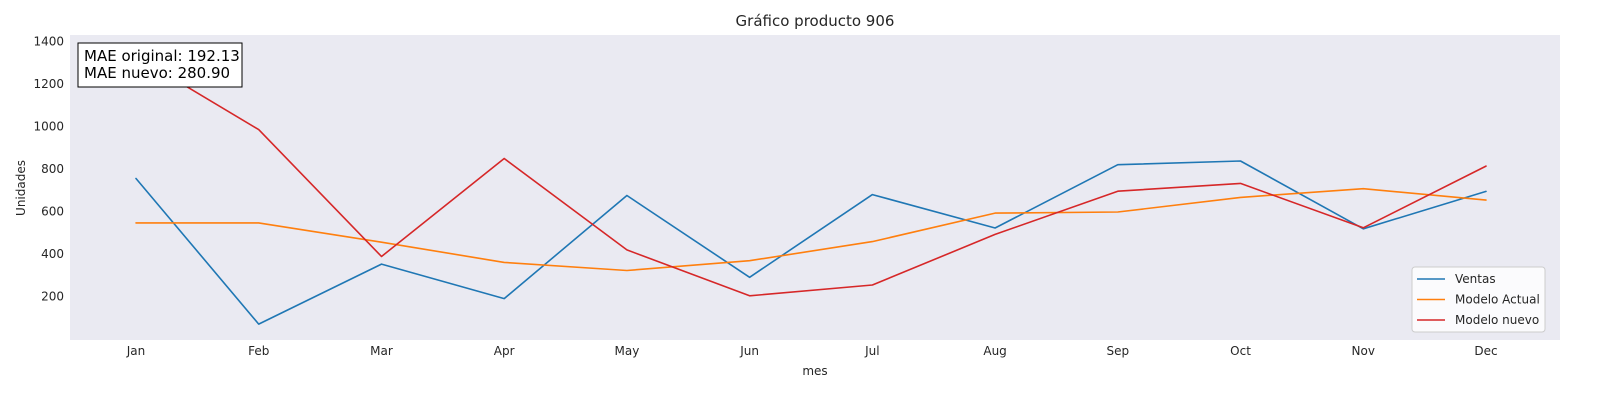  Describe the element at coordinates (1475, 279) in the screenshot. I see `legend-label-ventas: Ventas` at that location.